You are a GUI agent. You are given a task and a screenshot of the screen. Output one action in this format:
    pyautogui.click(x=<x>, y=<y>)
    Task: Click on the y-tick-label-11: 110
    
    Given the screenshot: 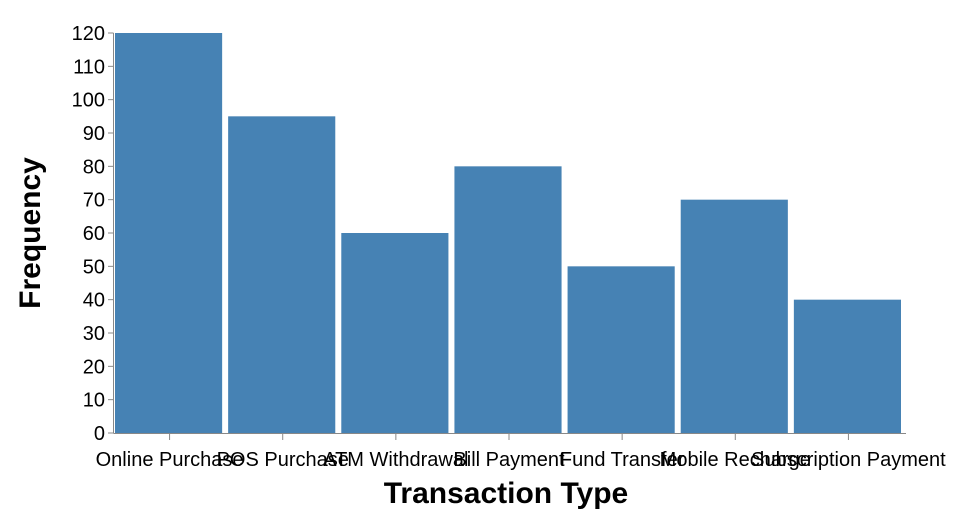 What is the action you would take?
    pyautogui.click(x=89, y=67)
    